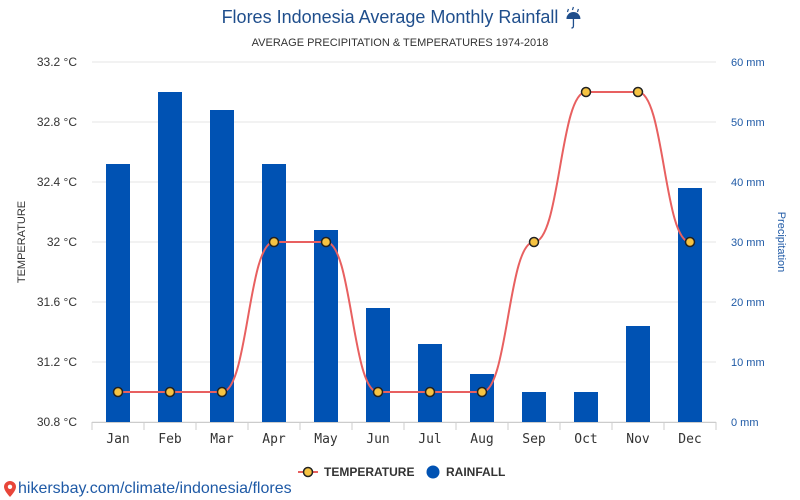  What do you see at coordinates (638, 374) in the screenshot?
I see `rainfall-bar-nov` at bounding box center [638, 374].